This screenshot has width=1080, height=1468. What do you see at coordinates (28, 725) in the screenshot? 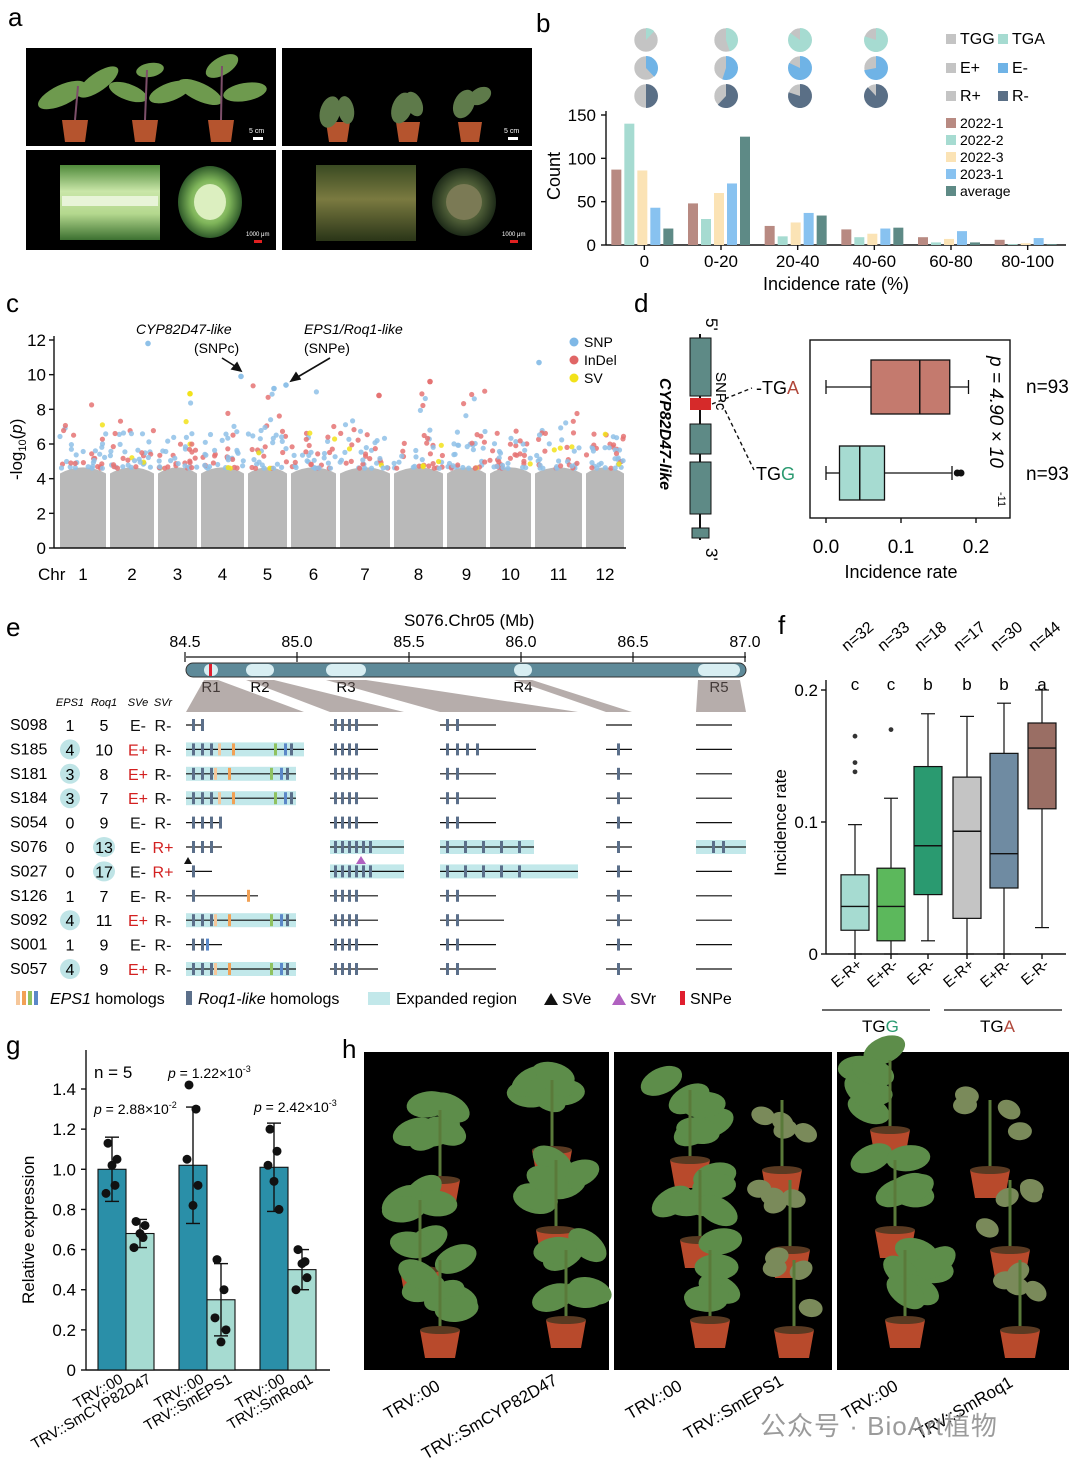
I see `accession-id: S098` at bounding box center [28, 725].